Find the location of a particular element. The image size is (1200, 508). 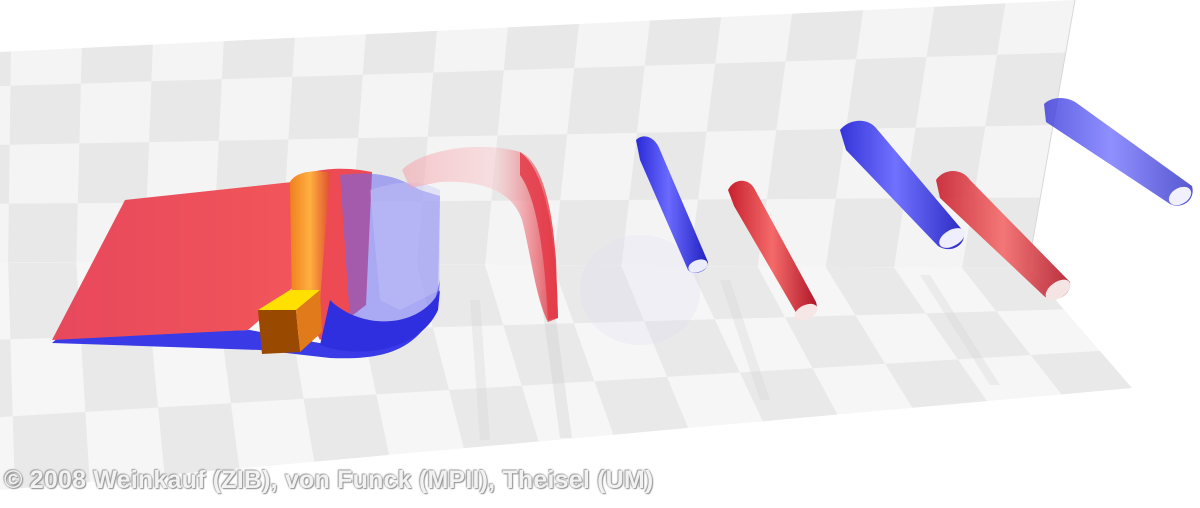

orange-vortex-band is located at coordinates (310, 241).